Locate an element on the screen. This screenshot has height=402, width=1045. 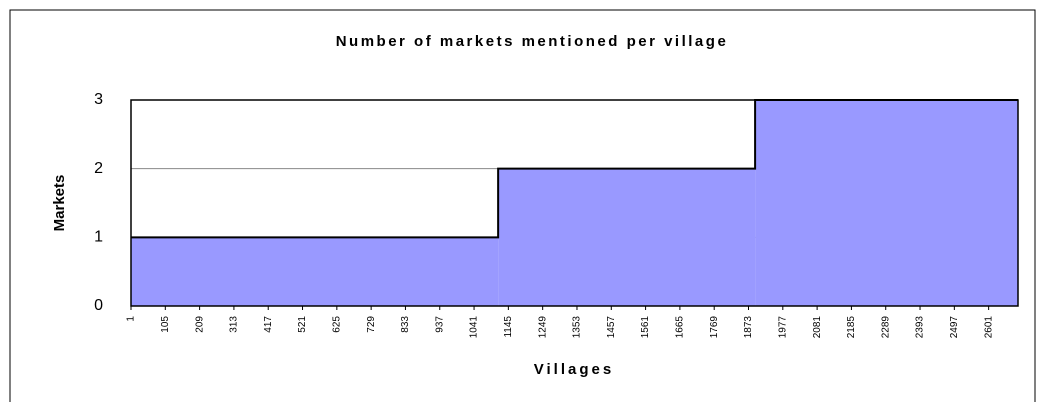
y-tick-label: 1 is located at coordinates (98, 237).